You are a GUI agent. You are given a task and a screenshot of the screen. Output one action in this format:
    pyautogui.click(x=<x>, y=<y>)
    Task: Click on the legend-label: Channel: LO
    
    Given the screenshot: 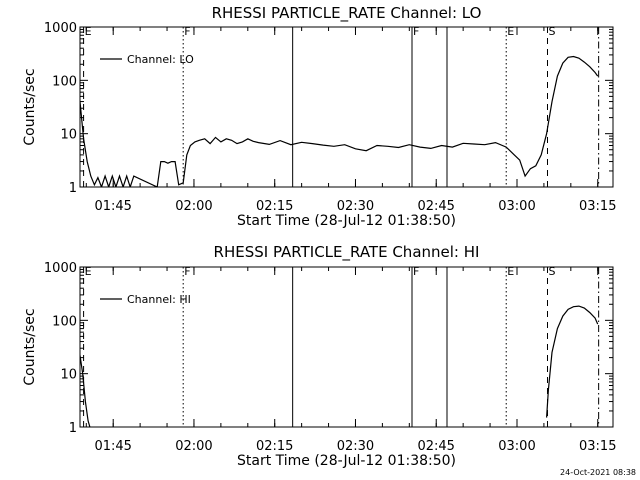 What is the action you would take?
    pyautogui.click(x=160, y=59)
    